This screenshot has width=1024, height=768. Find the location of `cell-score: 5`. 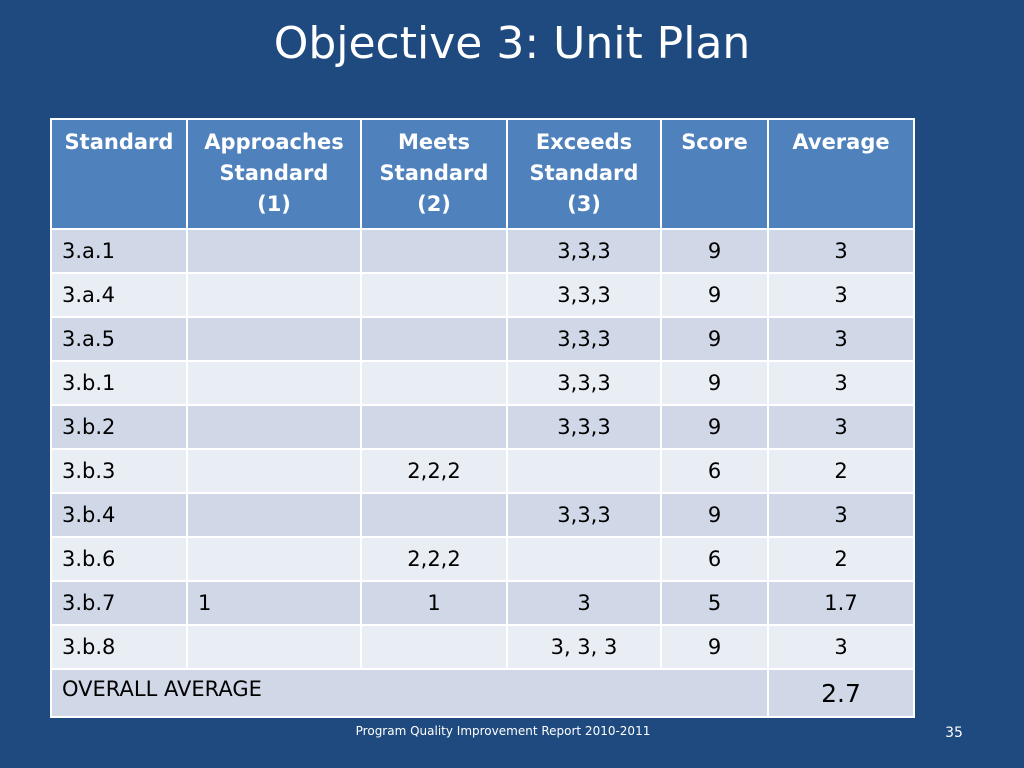

cell-score: 5 is located at coordinates (714, 603).